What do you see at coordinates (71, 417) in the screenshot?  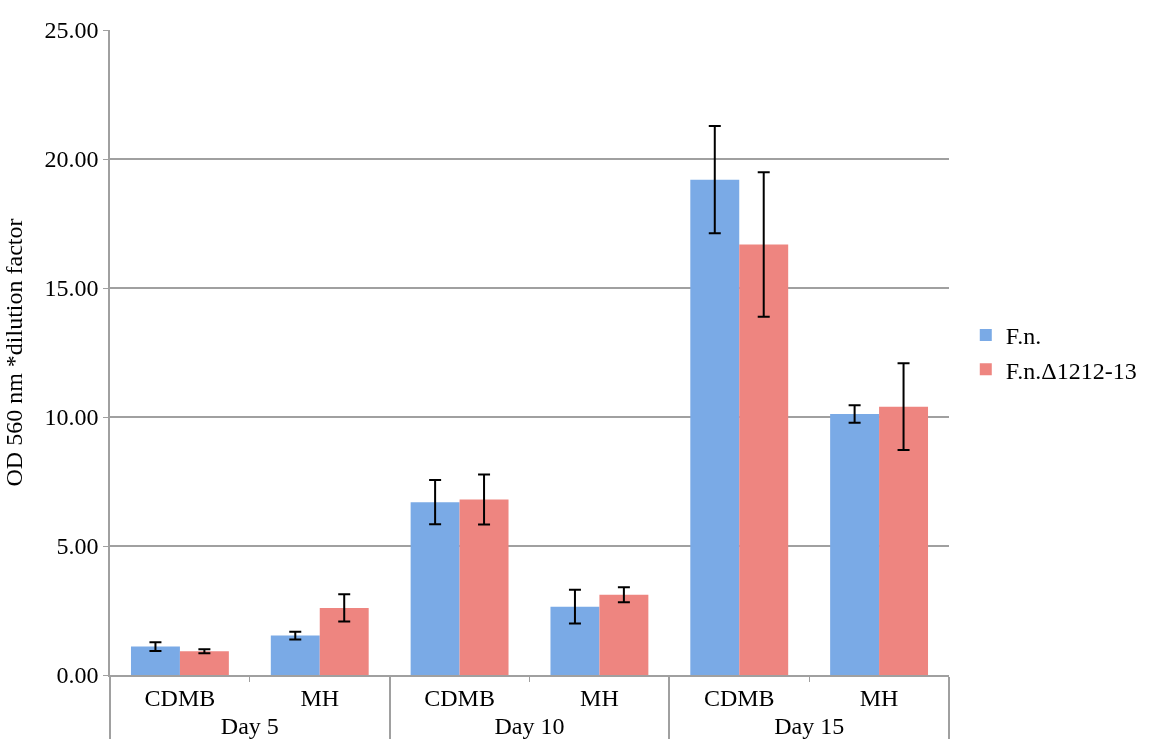 I see `y-tick-label: 10.00` at bounding box center [71, 417].